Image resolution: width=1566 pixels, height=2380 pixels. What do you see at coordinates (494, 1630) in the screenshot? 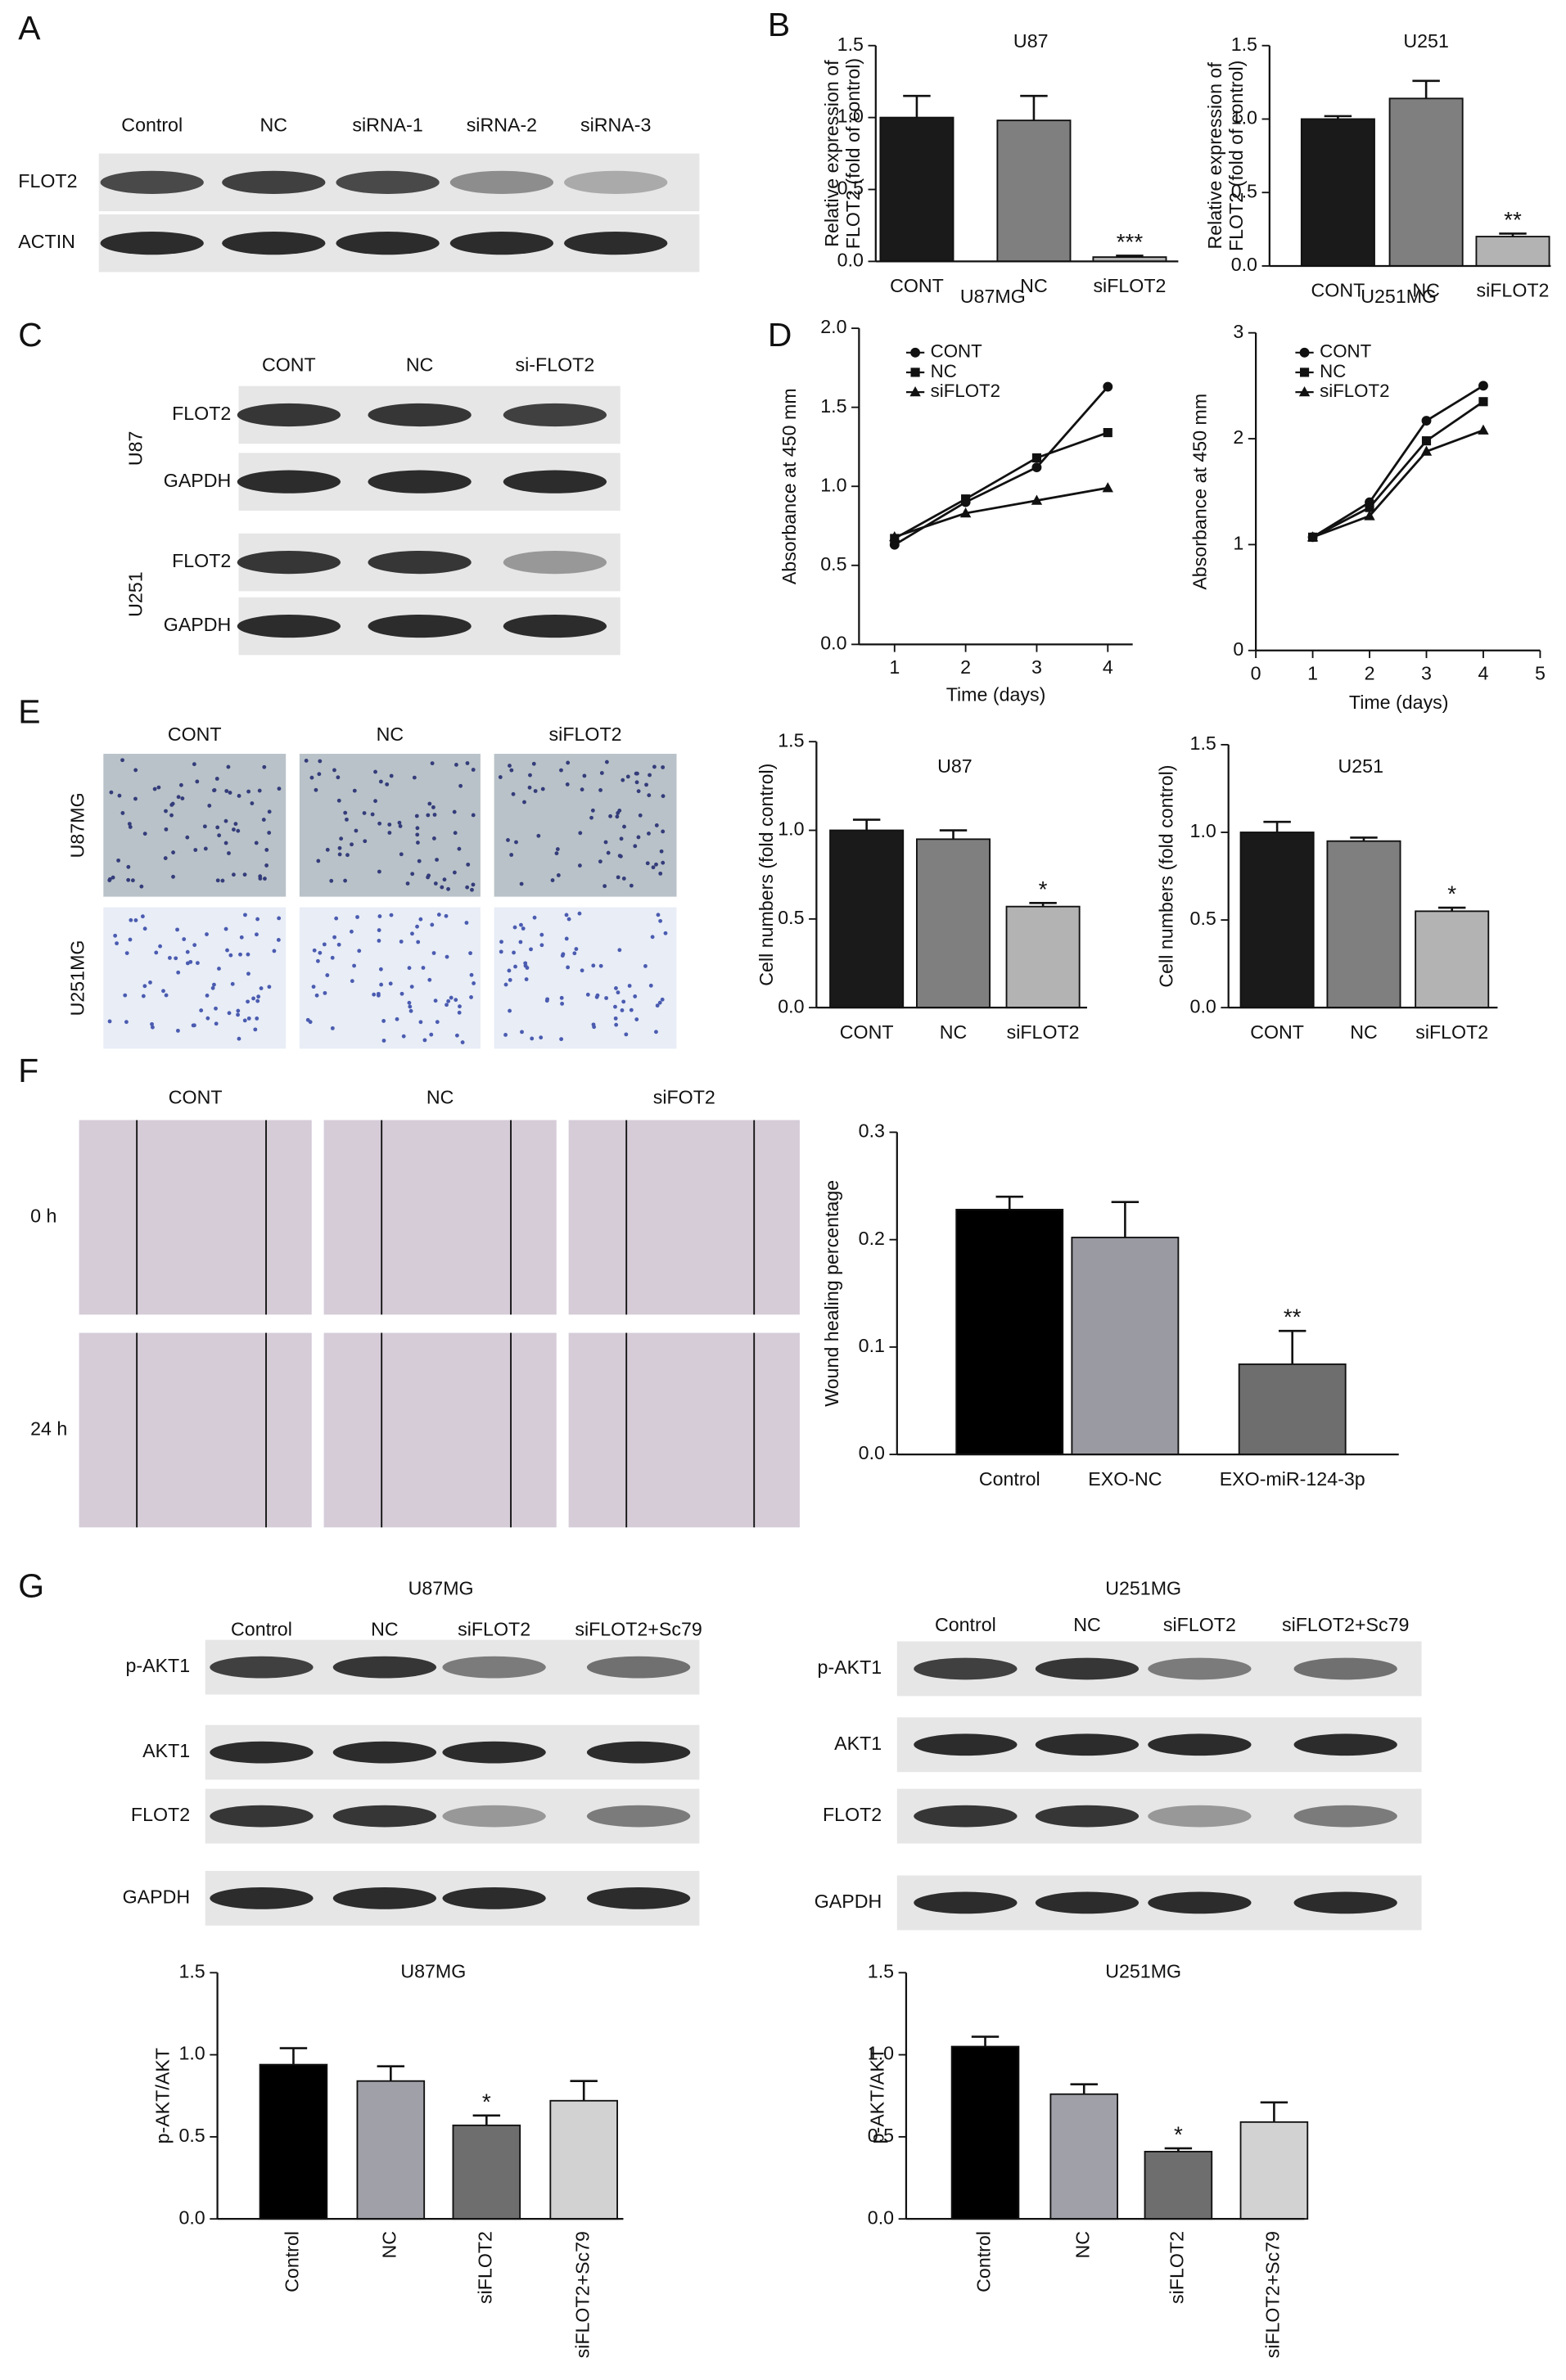
I see `lane-label: siFLOT2` at bounding box center [494, 1630].